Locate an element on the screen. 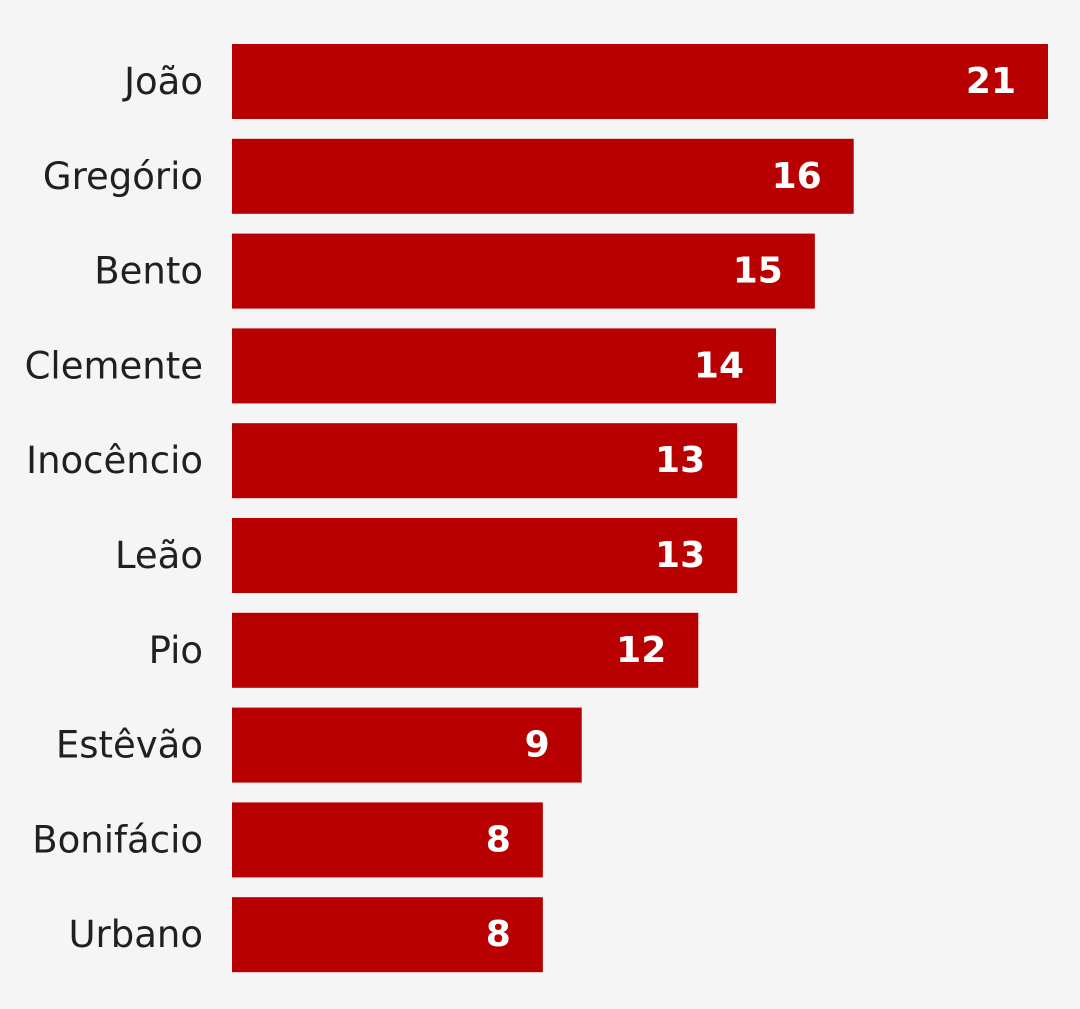 This screenshot has height=1009, width=1080. data-label: 12 is located at coordinates (641, 650).